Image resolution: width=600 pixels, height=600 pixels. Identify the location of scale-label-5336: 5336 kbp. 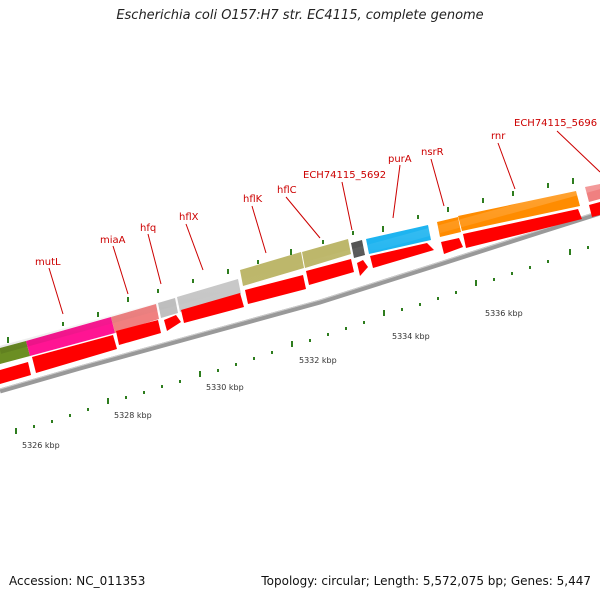
(504, 313).